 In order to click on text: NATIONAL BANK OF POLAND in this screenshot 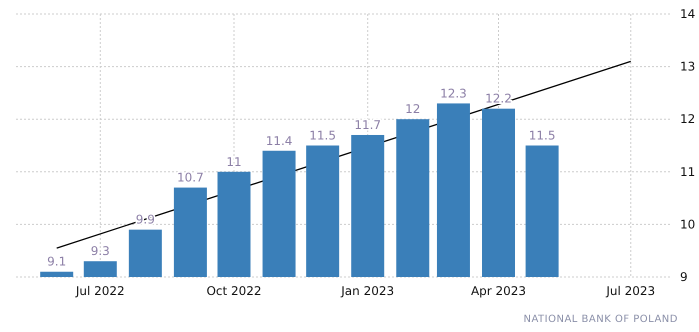, I will do `click(601, 319)`.